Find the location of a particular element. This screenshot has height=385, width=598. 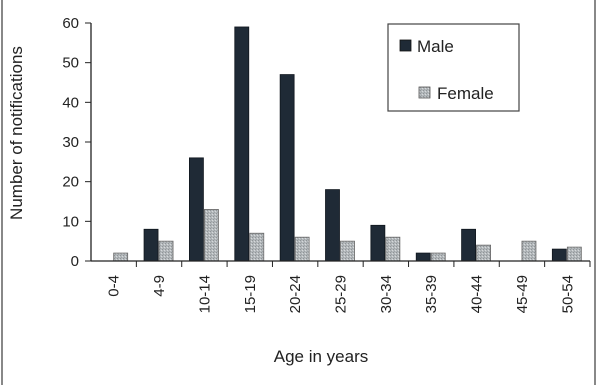

y-axis-label: Number of notifications is located at coordinates (16, 133).